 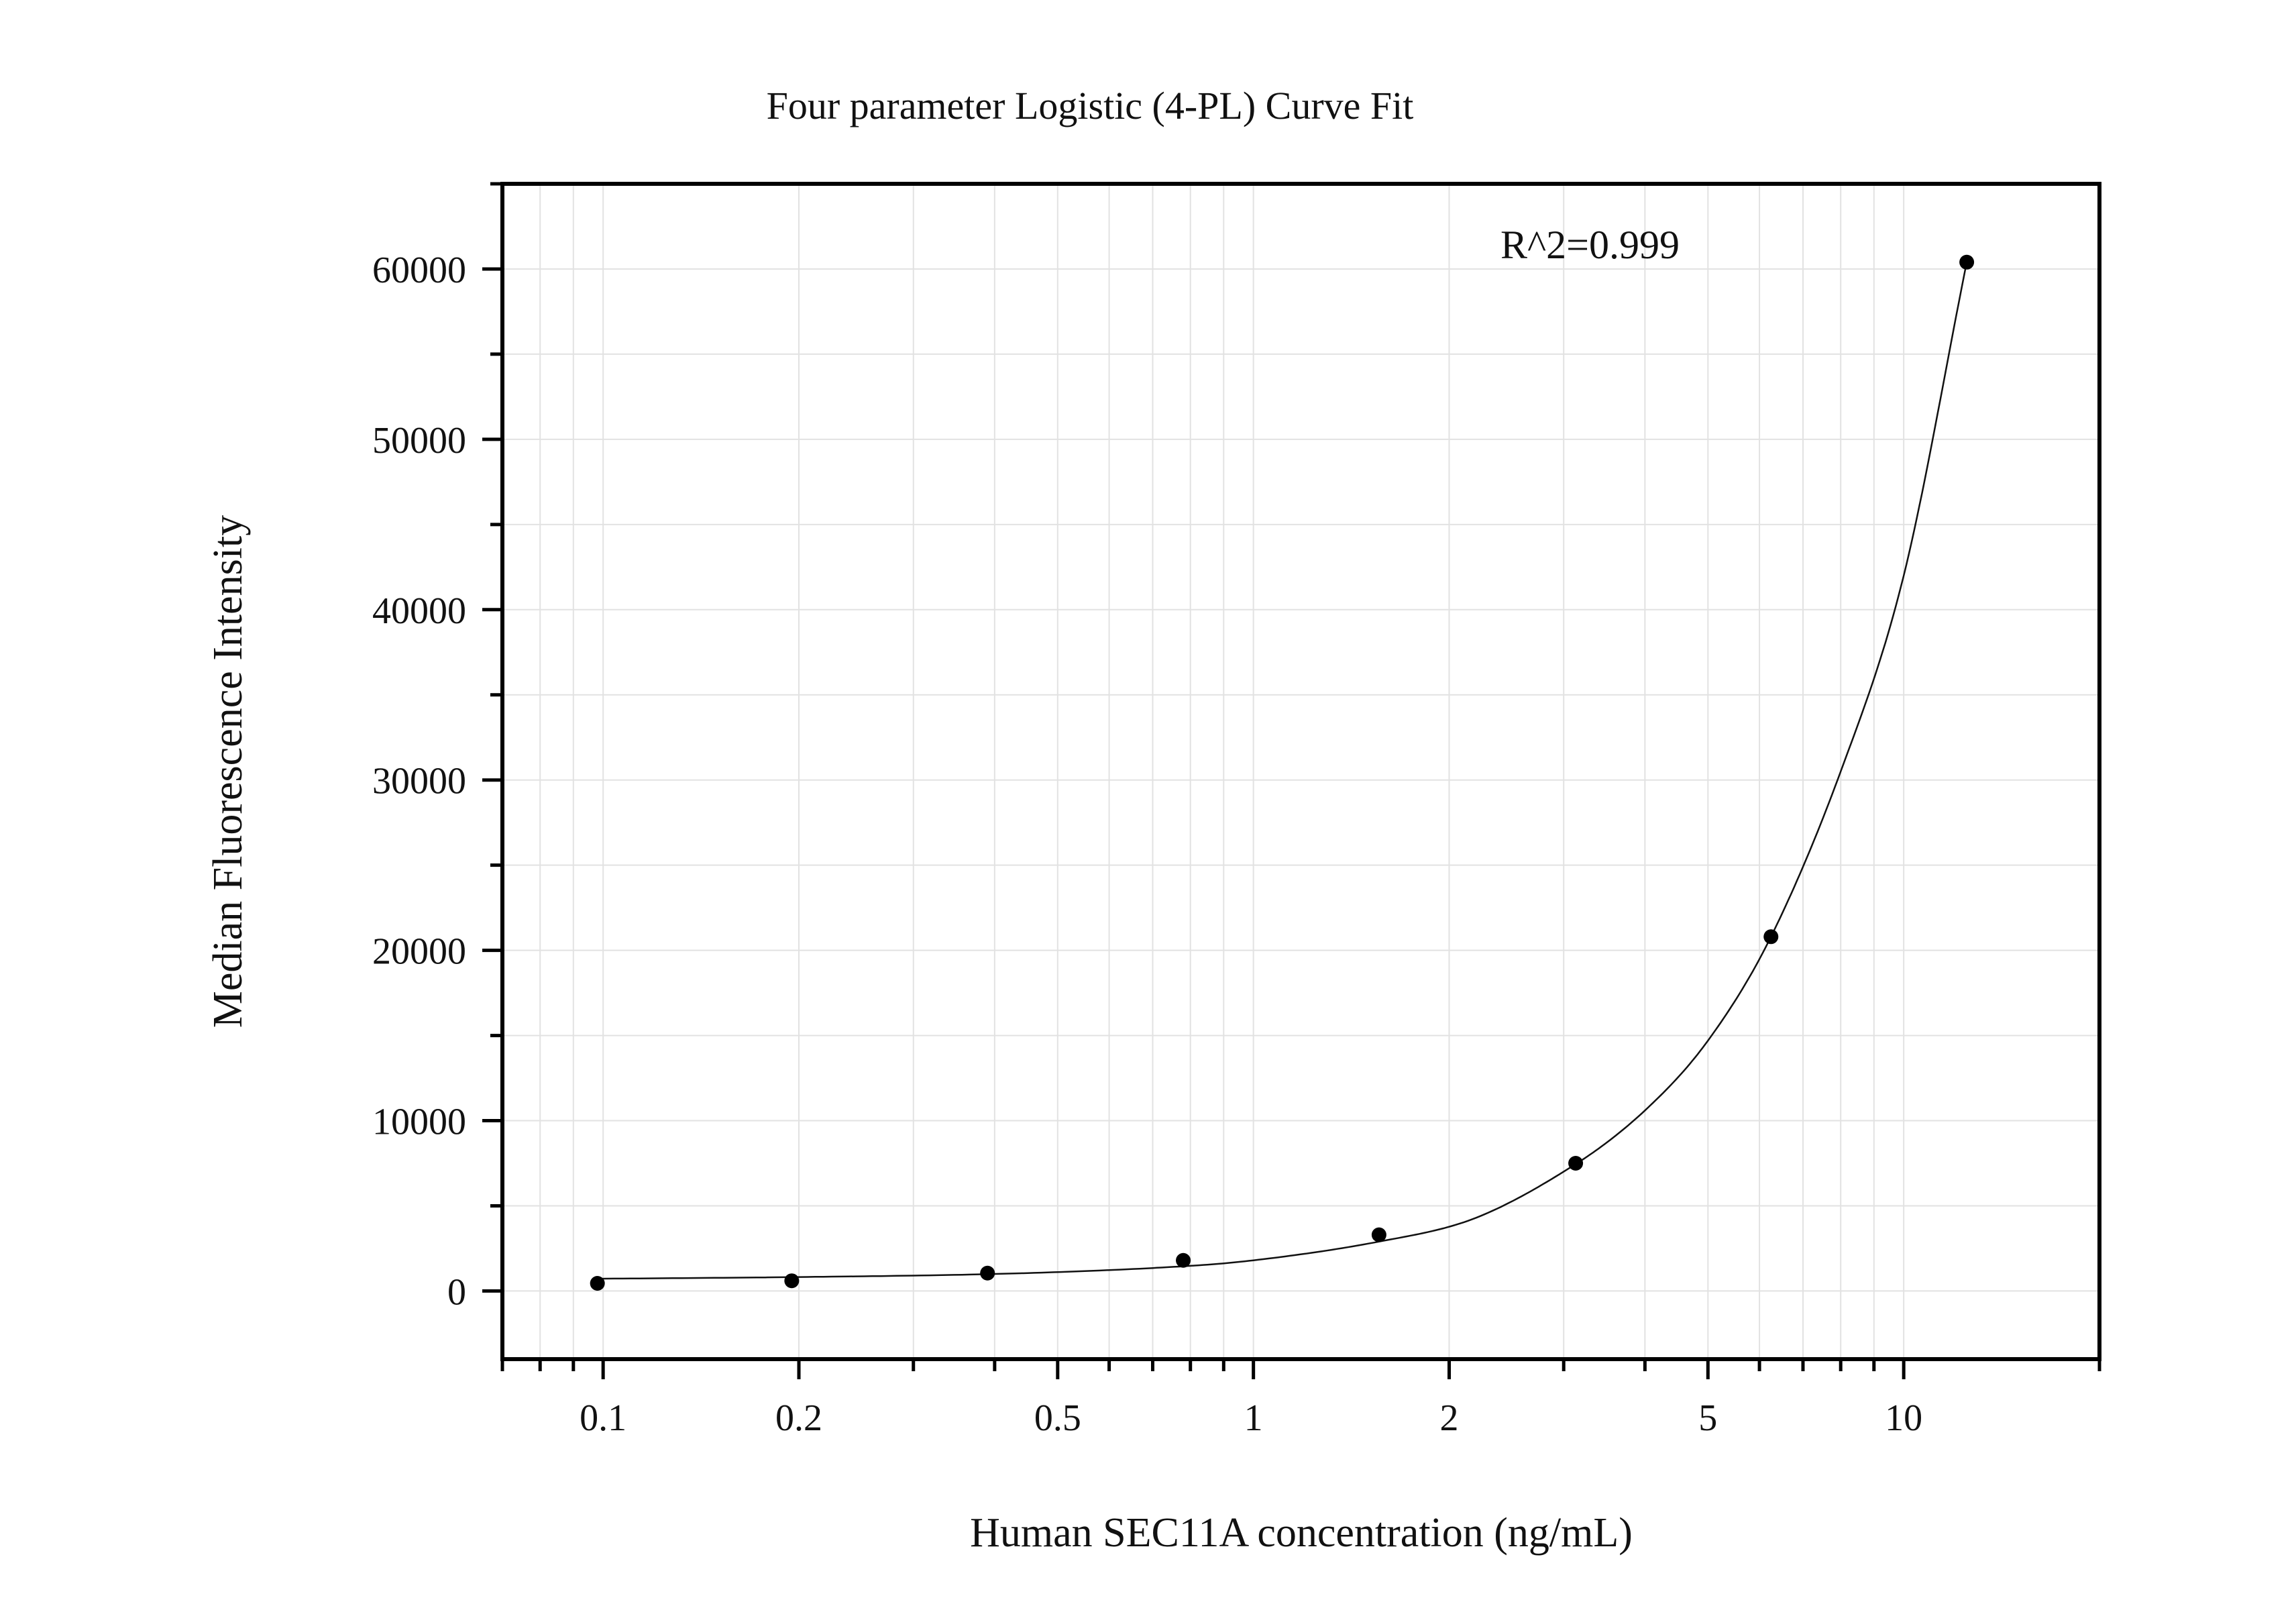 I want to click on y-tick-label: 10000, so click(x=419, y=1122).